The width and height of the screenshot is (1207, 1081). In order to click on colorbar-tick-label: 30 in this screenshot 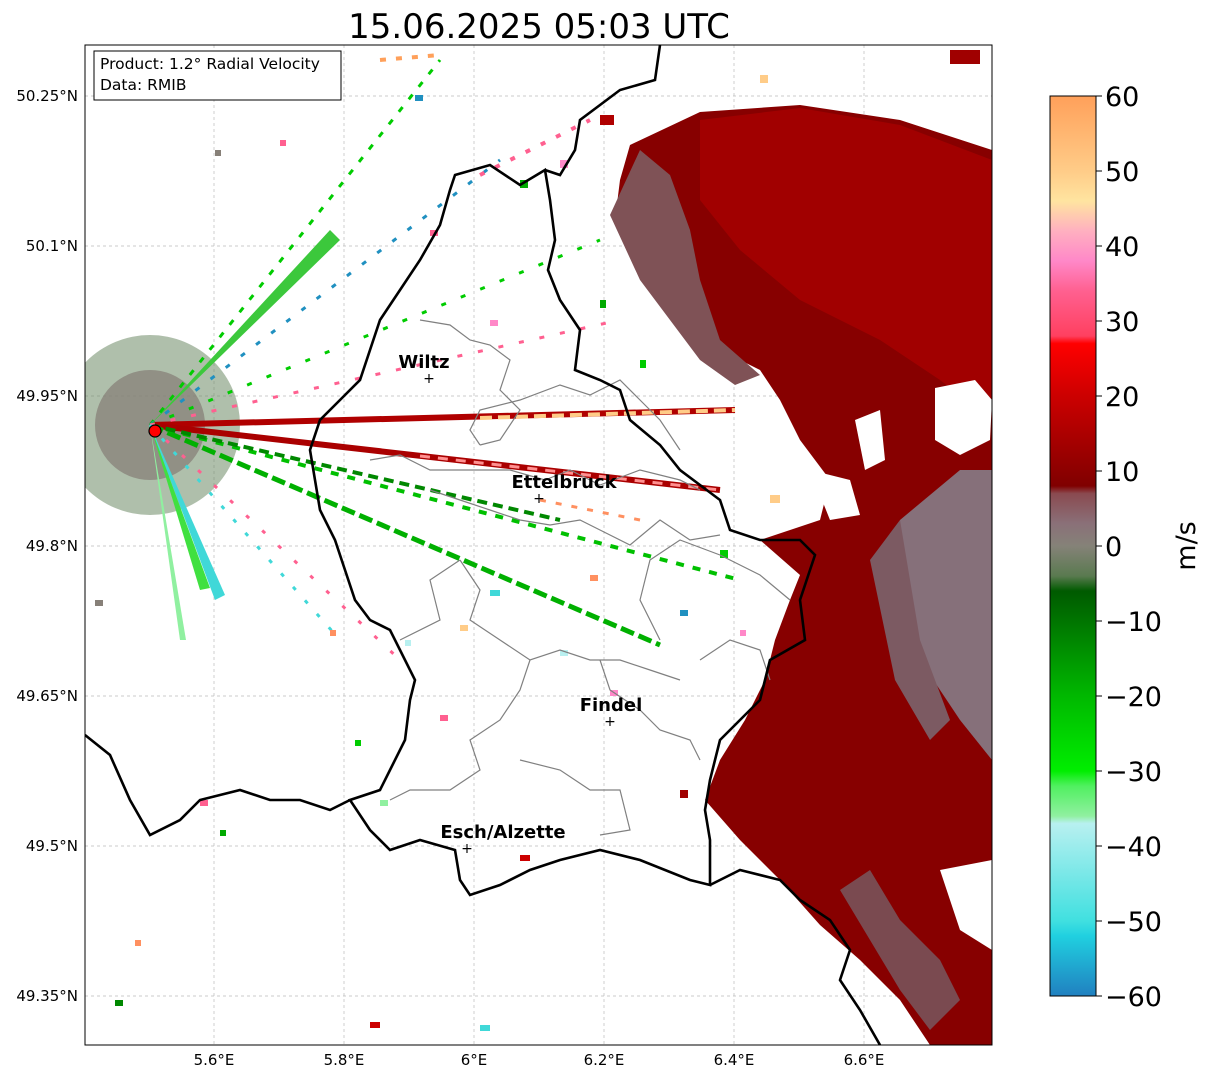, I will do `click(1122, 322)`.